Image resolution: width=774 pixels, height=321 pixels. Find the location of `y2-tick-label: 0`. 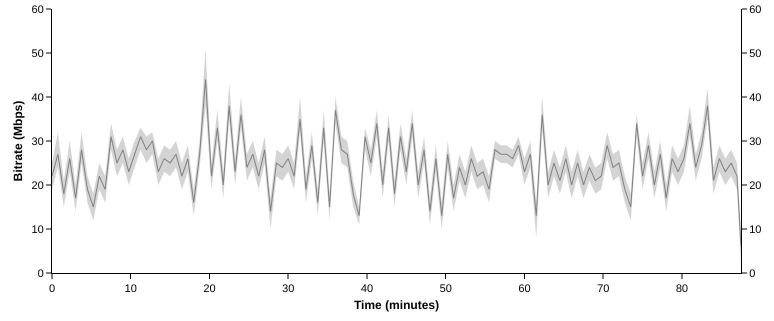

y2-tick-label: 0 is located at coordinates (752, 274).